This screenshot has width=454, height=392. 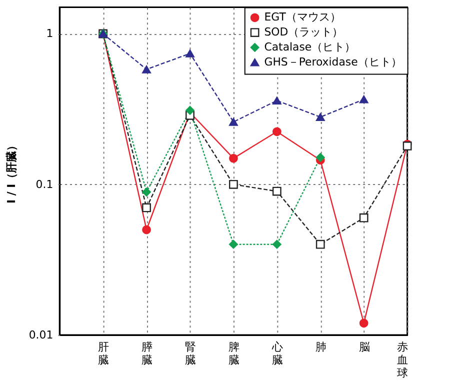 I want to click on y-tick-label: 1, so click(x=50, y=33).